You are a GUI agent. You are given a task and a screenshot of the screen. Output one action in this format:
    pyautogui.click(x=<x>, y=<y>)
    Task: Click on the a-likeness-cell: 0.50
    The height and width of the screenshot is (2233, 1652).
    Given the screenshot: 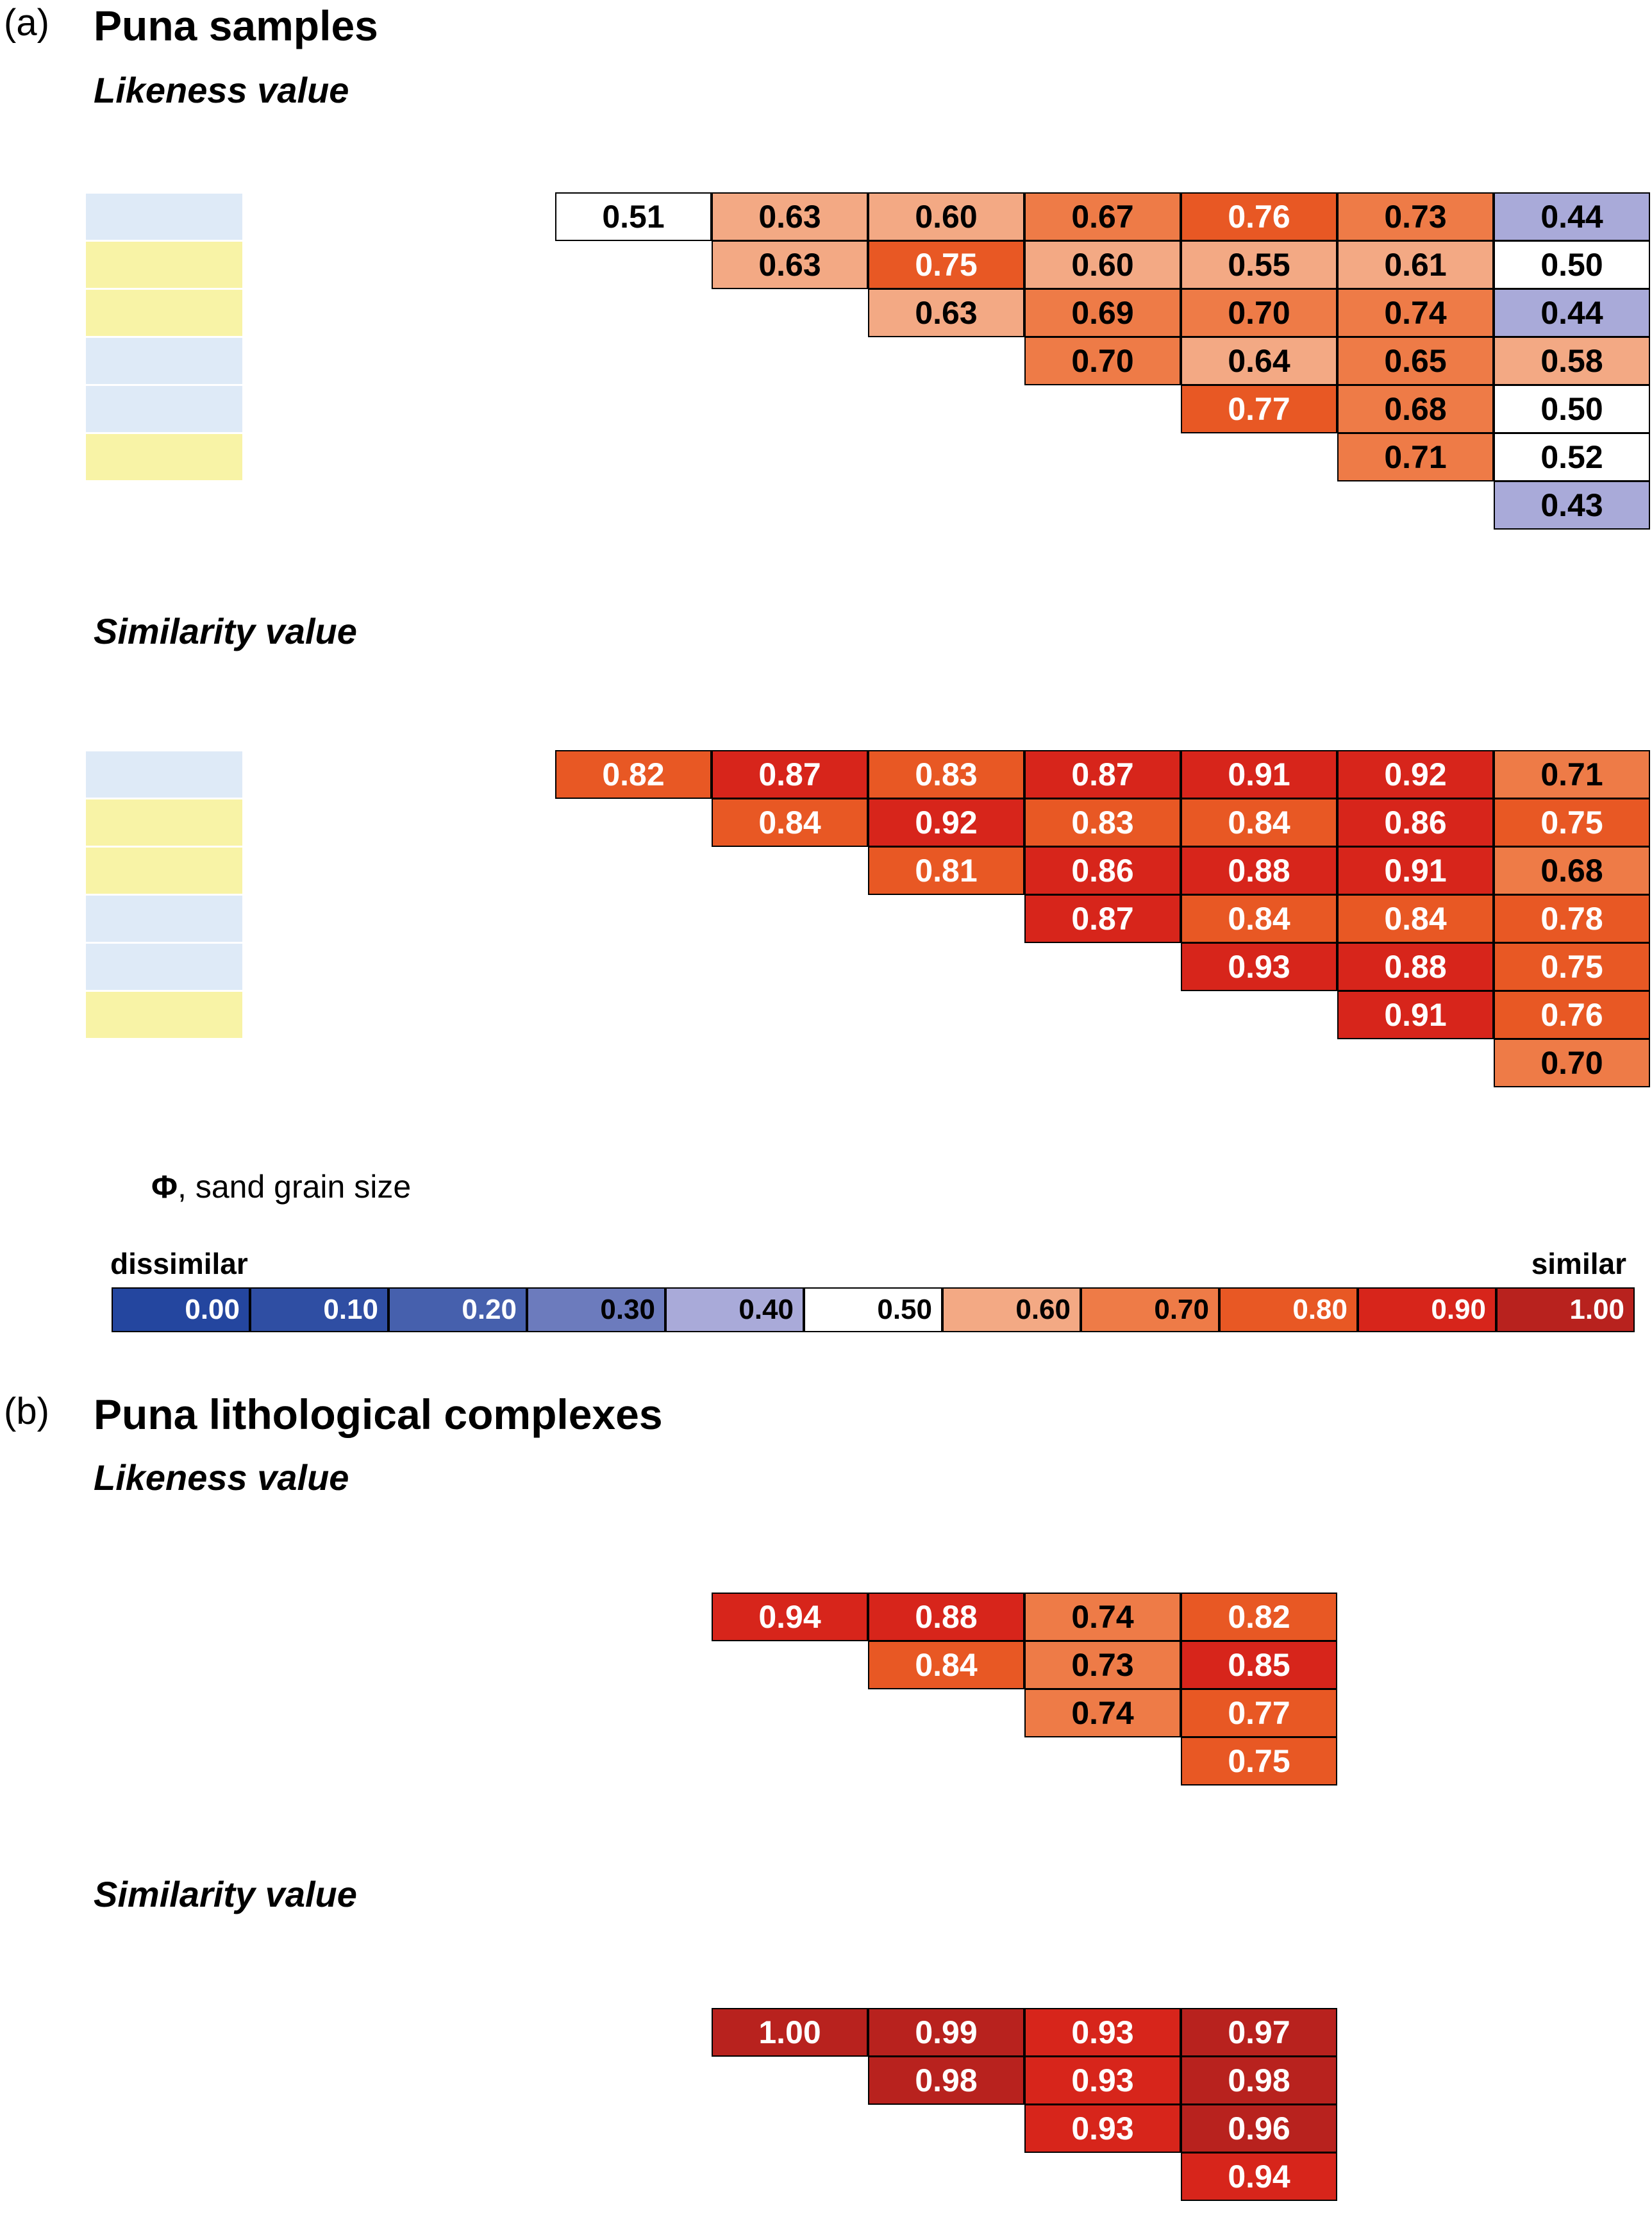 What is the action you would take?
    pyautogui.click(x=1572, y=409)
    